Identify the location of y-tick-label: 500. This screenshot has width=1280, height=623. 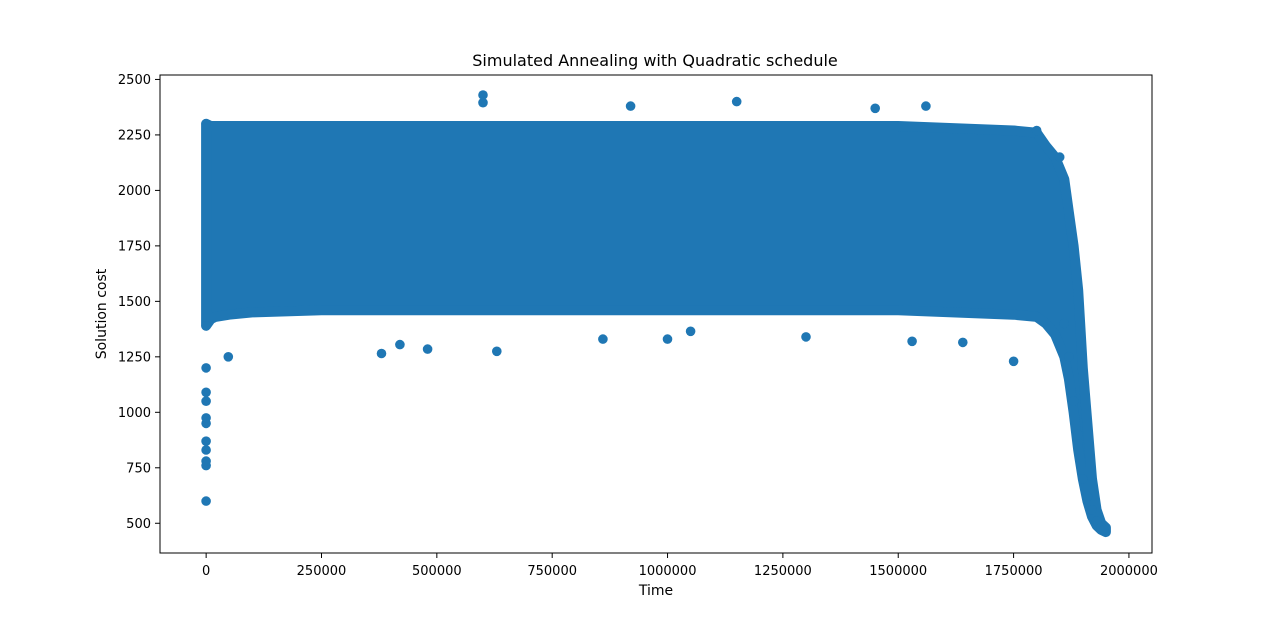
(138, 524).